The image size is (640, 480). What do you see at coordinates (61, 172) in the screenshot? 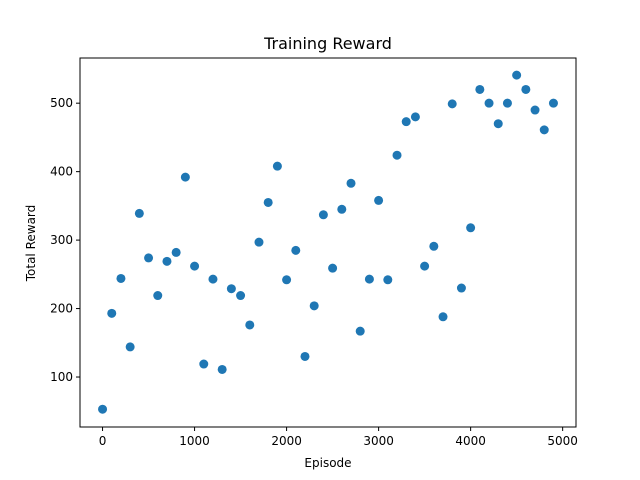
I see `y-tick-label: 400` at bounding box center [61, 172].